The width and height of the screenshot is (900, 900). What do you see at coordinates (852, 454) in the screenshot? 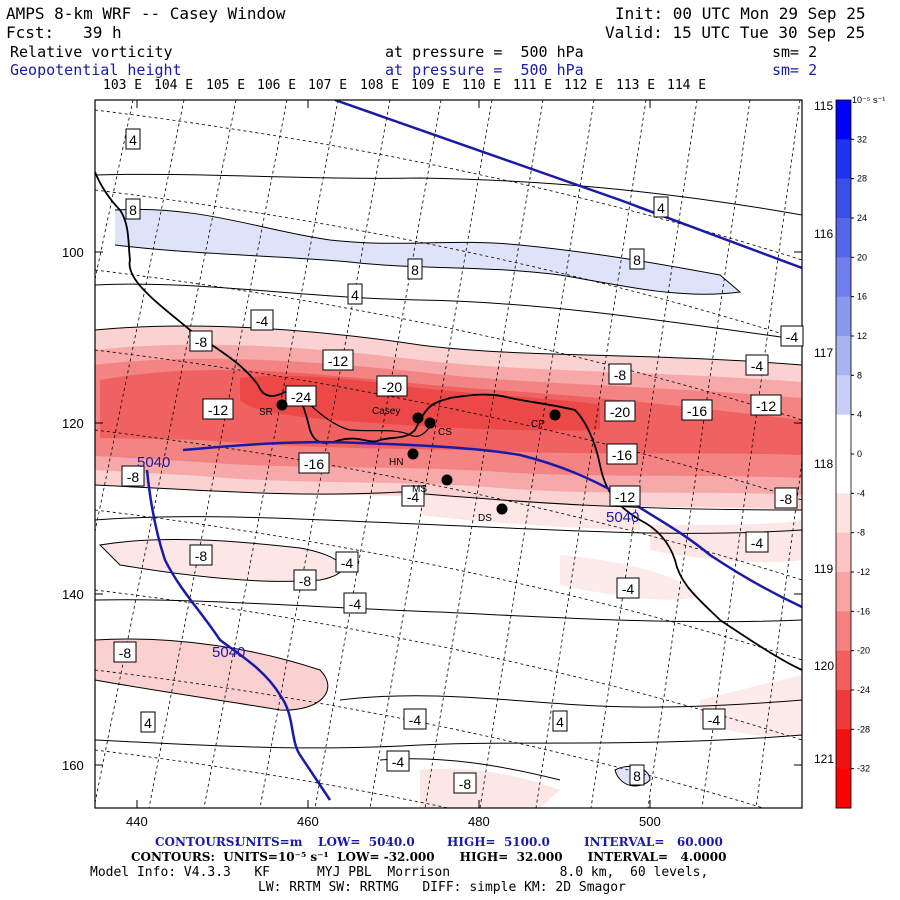
I see `colorbar: 32 28 24 20 16 12 8 4 0 -4 -8 -12 -16 -20 -24 -28 -32` at bounding box center [852, 454].